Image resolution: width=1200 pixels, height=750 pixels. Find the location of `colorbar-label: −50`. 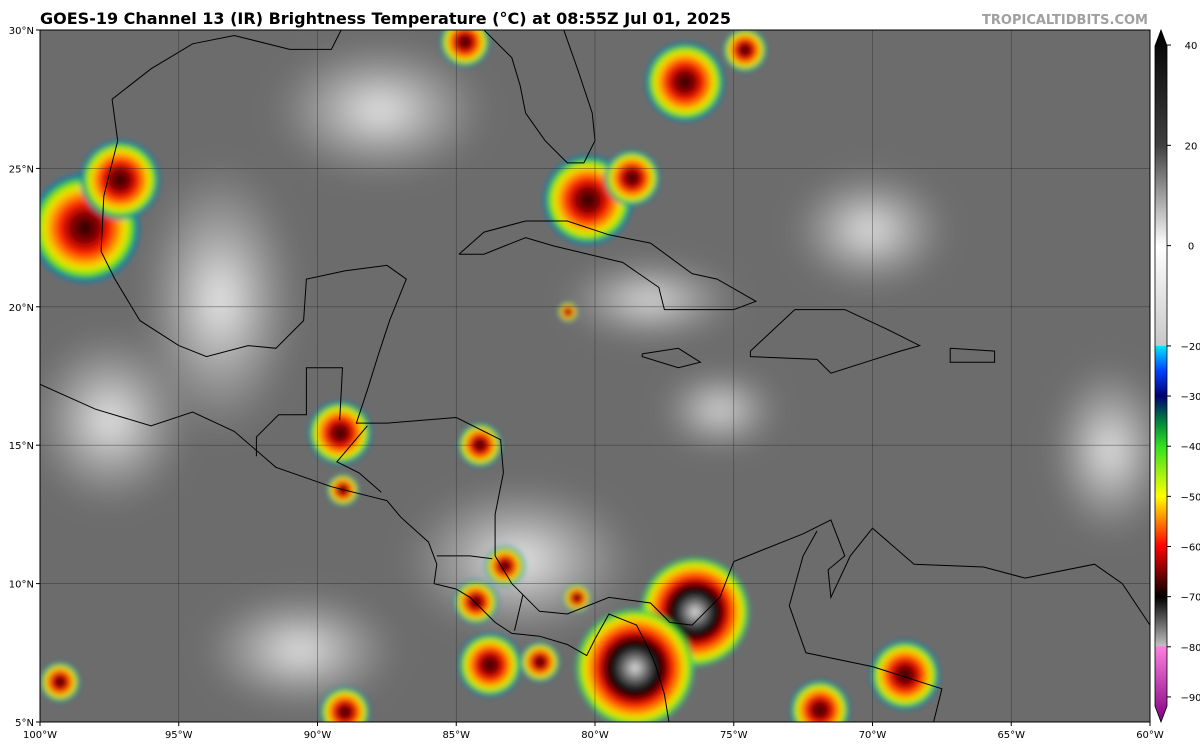

colorbar-label: −50 is located at coordinates (1190, 497).